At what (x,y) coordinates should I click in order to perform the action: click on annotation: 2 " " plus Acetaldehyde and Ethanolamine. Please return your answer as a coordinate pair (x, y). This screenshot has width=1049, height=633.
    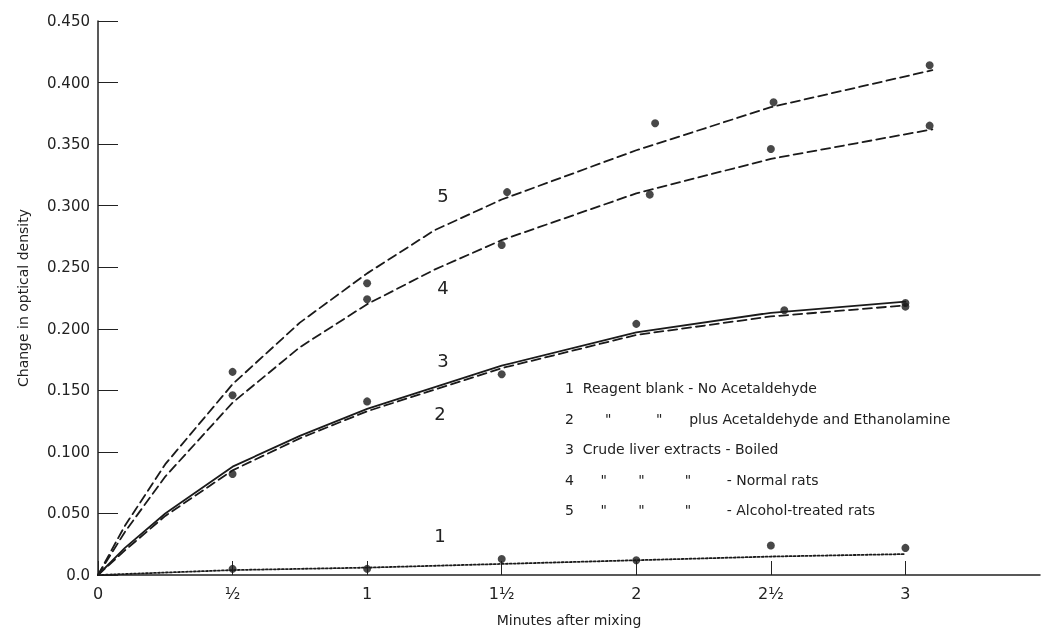
    Looking at the image, I should click on (758, 418).